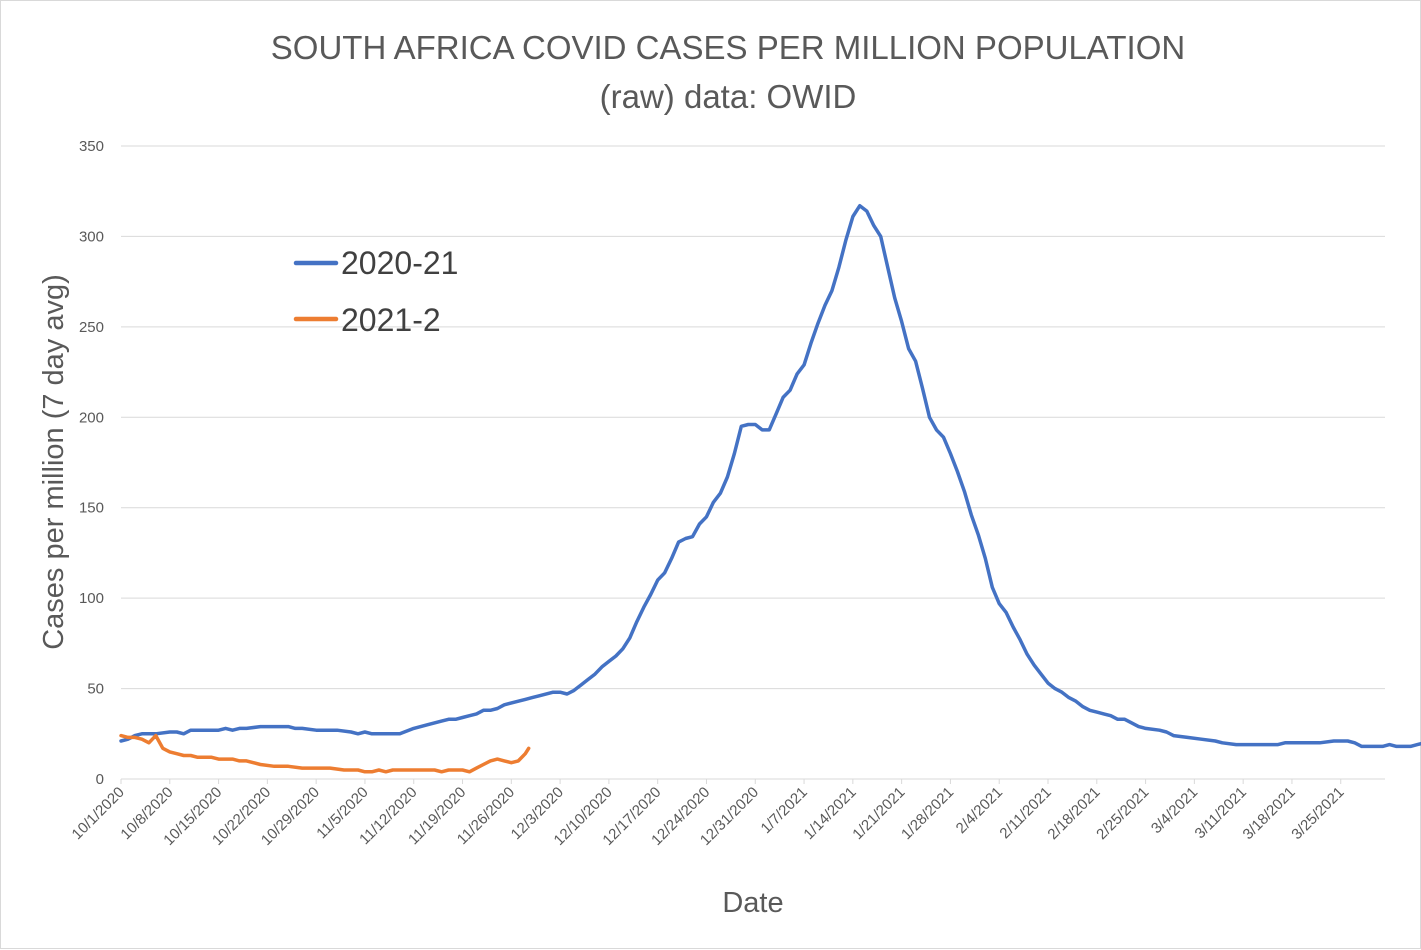  I want to click on legend-label-2020-21: 2020-21, so click(399, 263).